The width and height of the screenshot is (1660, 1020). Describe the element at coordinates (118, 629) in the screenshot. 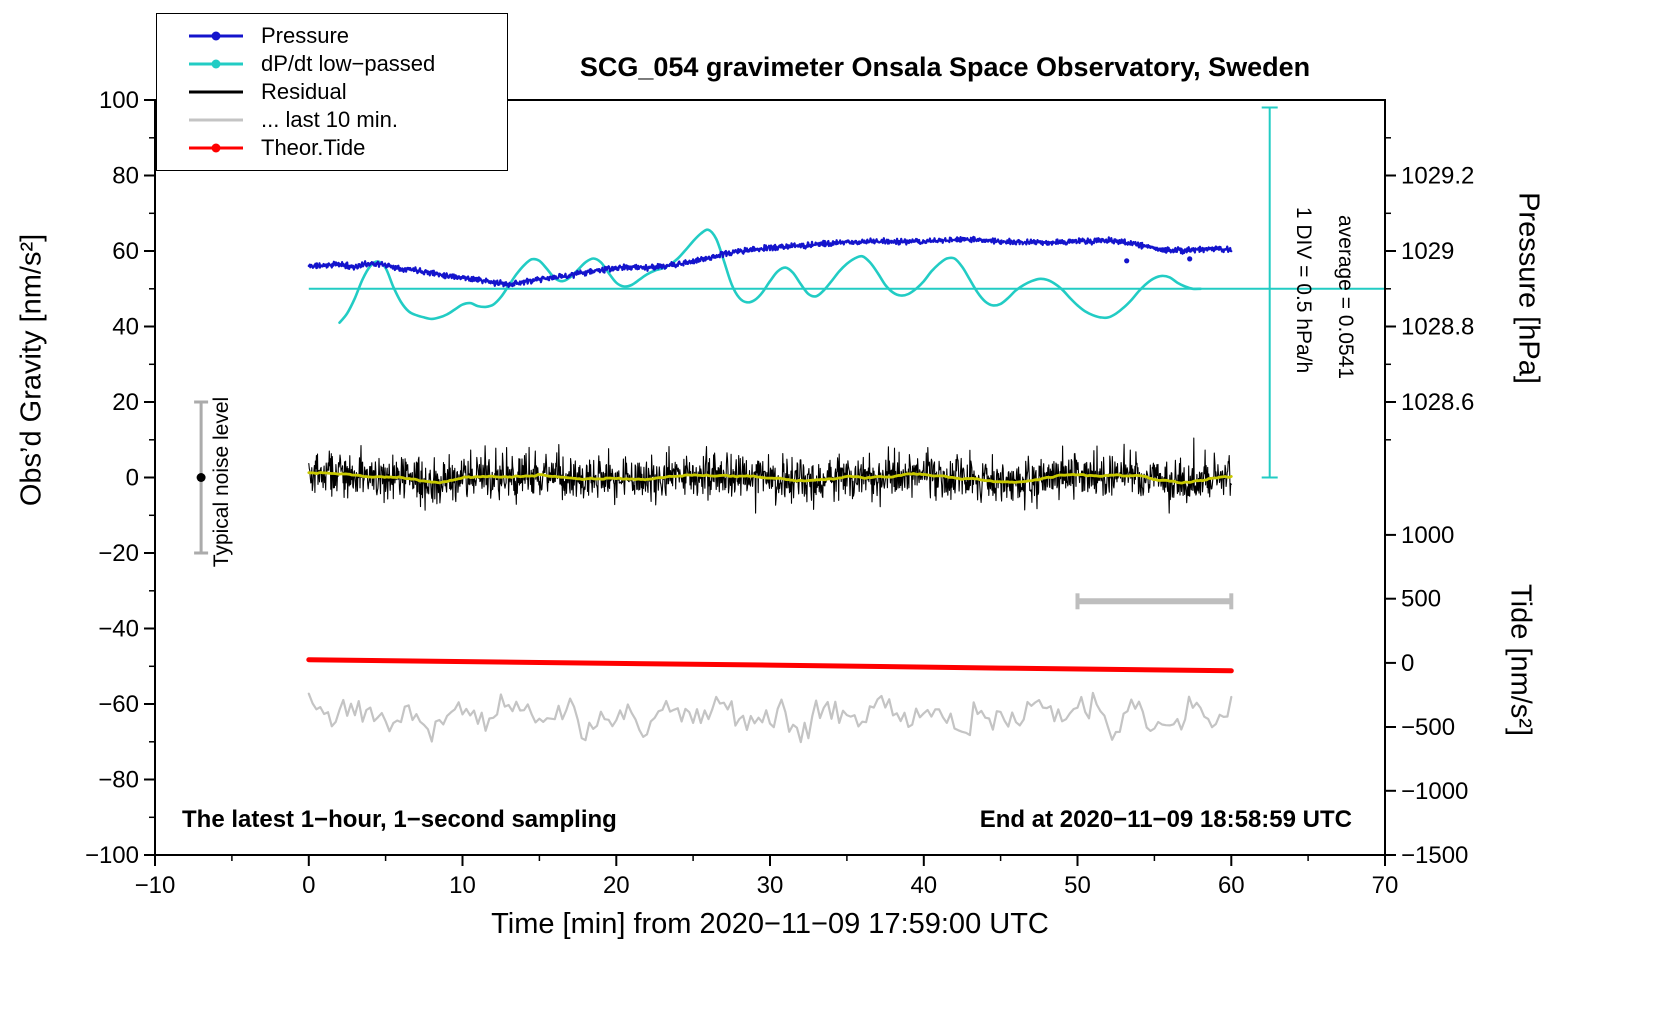

I see `gravity-tick-label: −40` at that location.